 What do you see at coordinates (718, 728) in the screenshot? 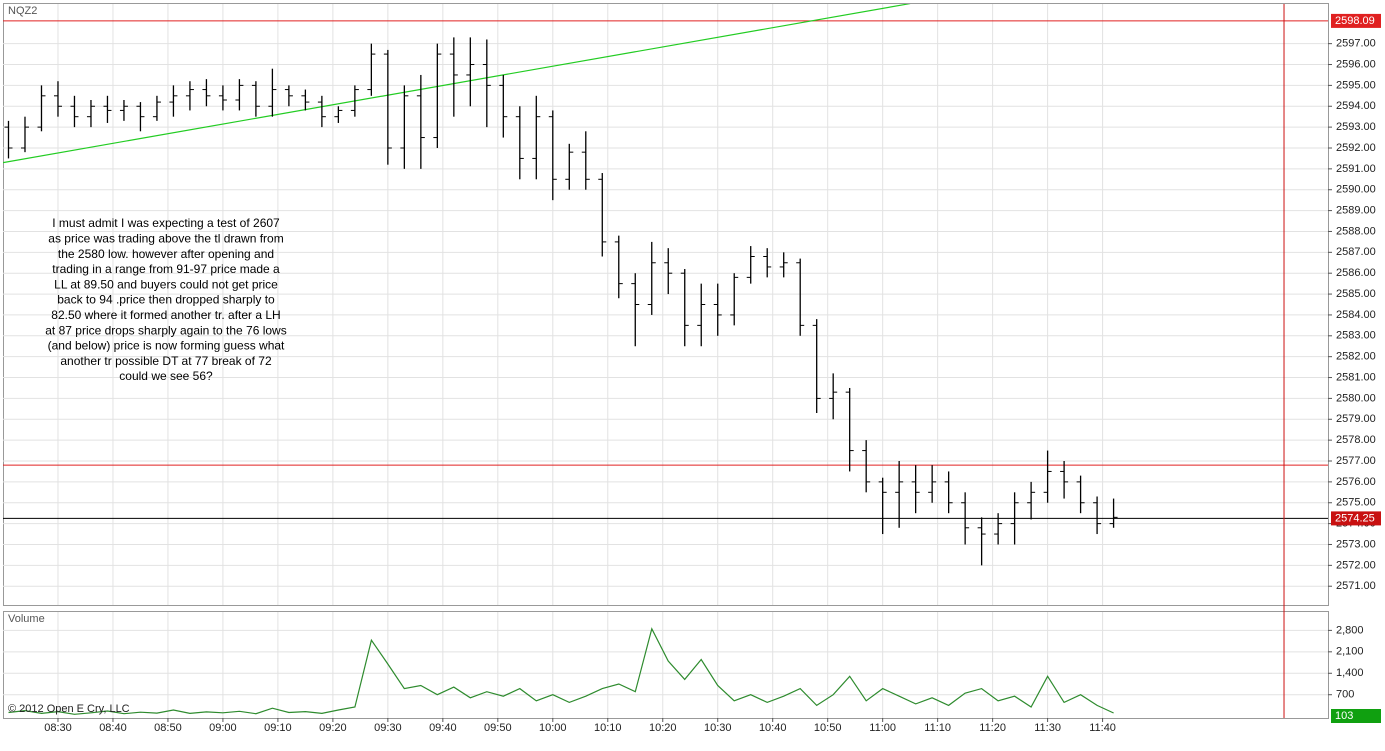
I see `x-tick-label: 10:30` at bounding box center [718, 728].